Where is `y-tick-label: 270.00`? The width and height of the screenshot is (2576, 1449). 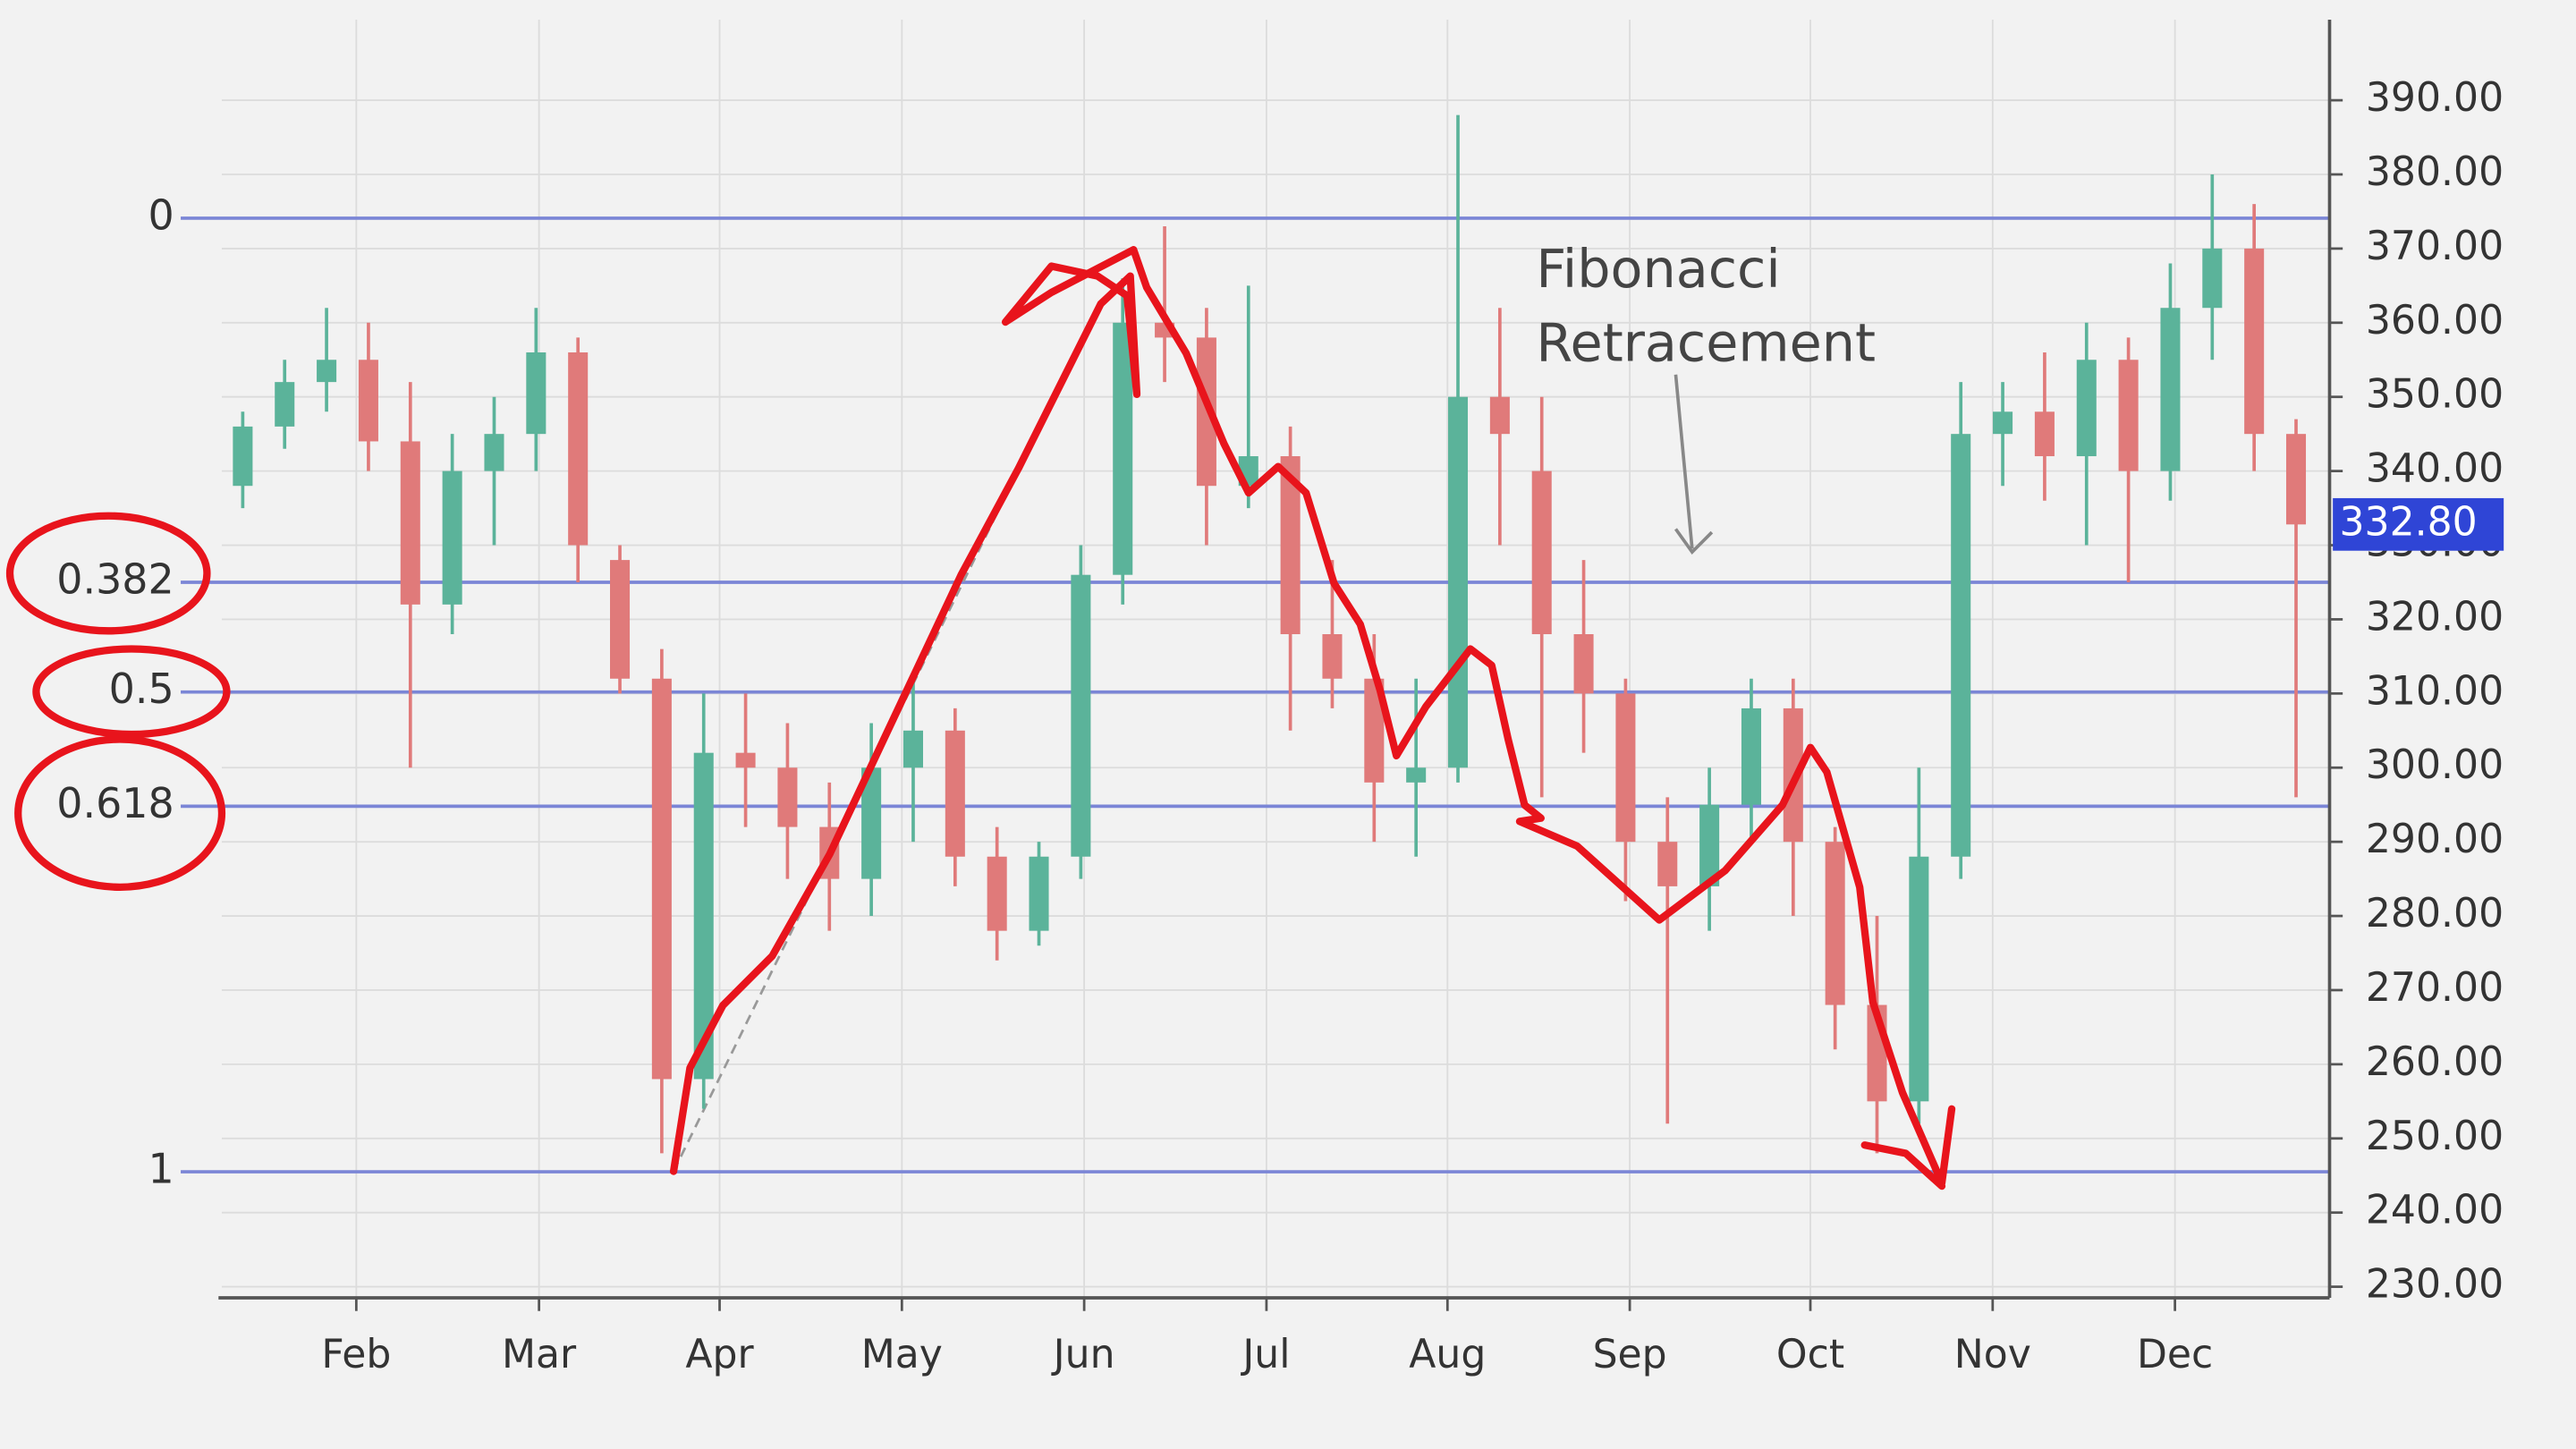
y-tick-label: 270.00 is located at coordinates (2435, 988).